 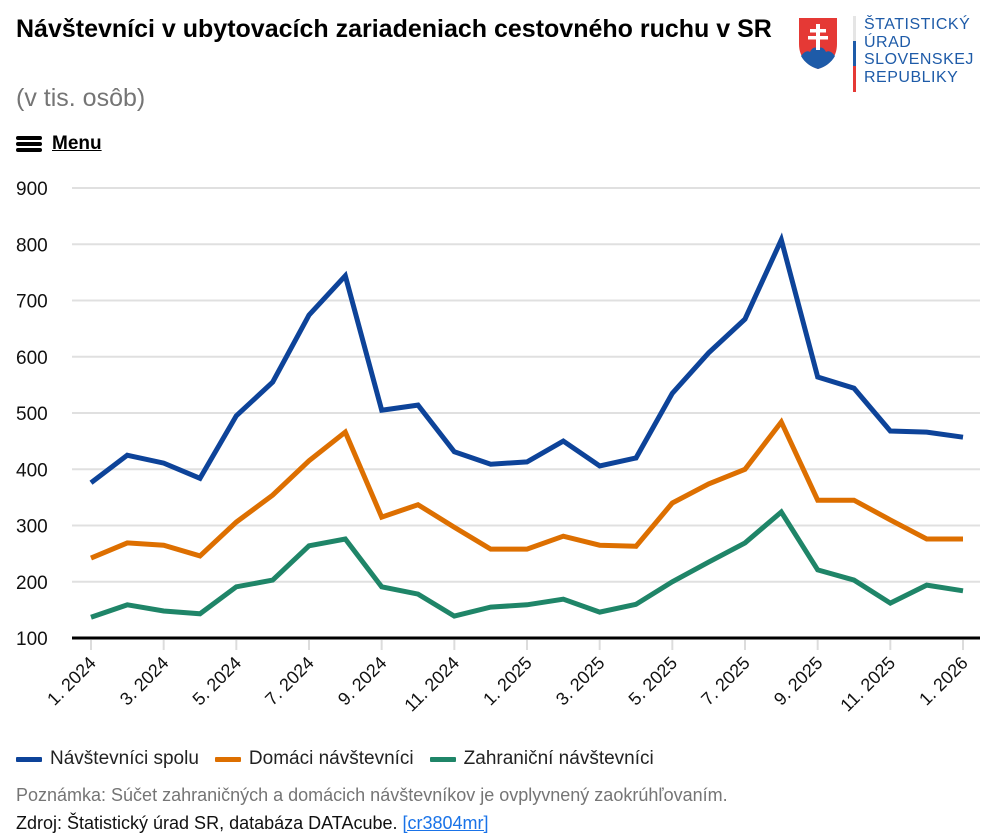 I want to click on y-tick-label: 600, so click(x=32, y=358).